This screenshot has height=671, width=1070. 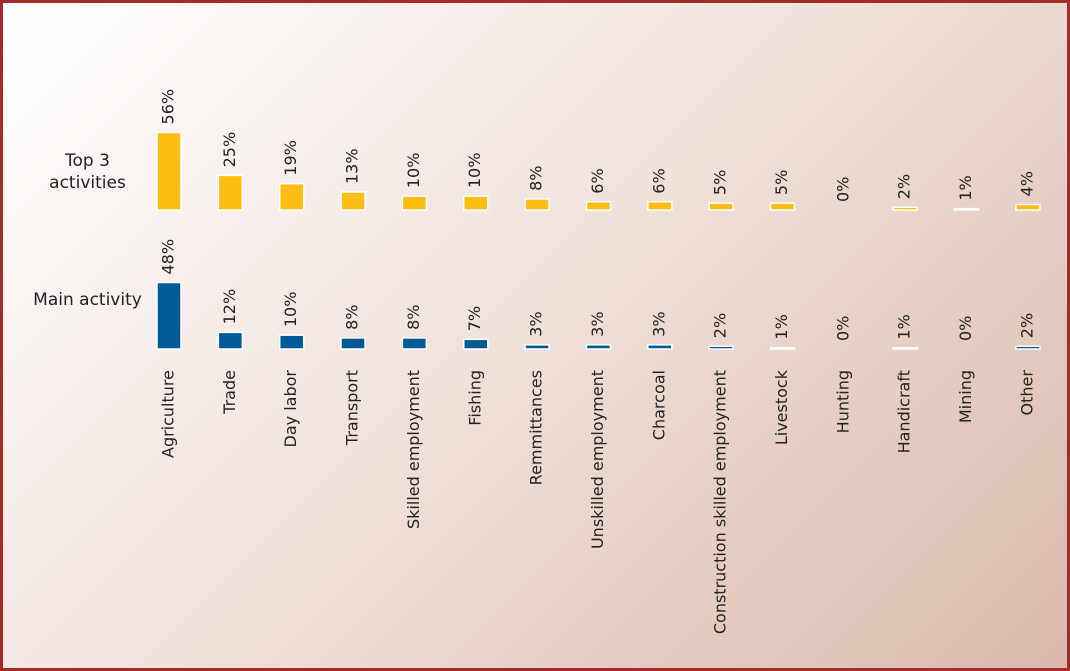 I want to click on value-label: 7%, so click(x=474, y=318).